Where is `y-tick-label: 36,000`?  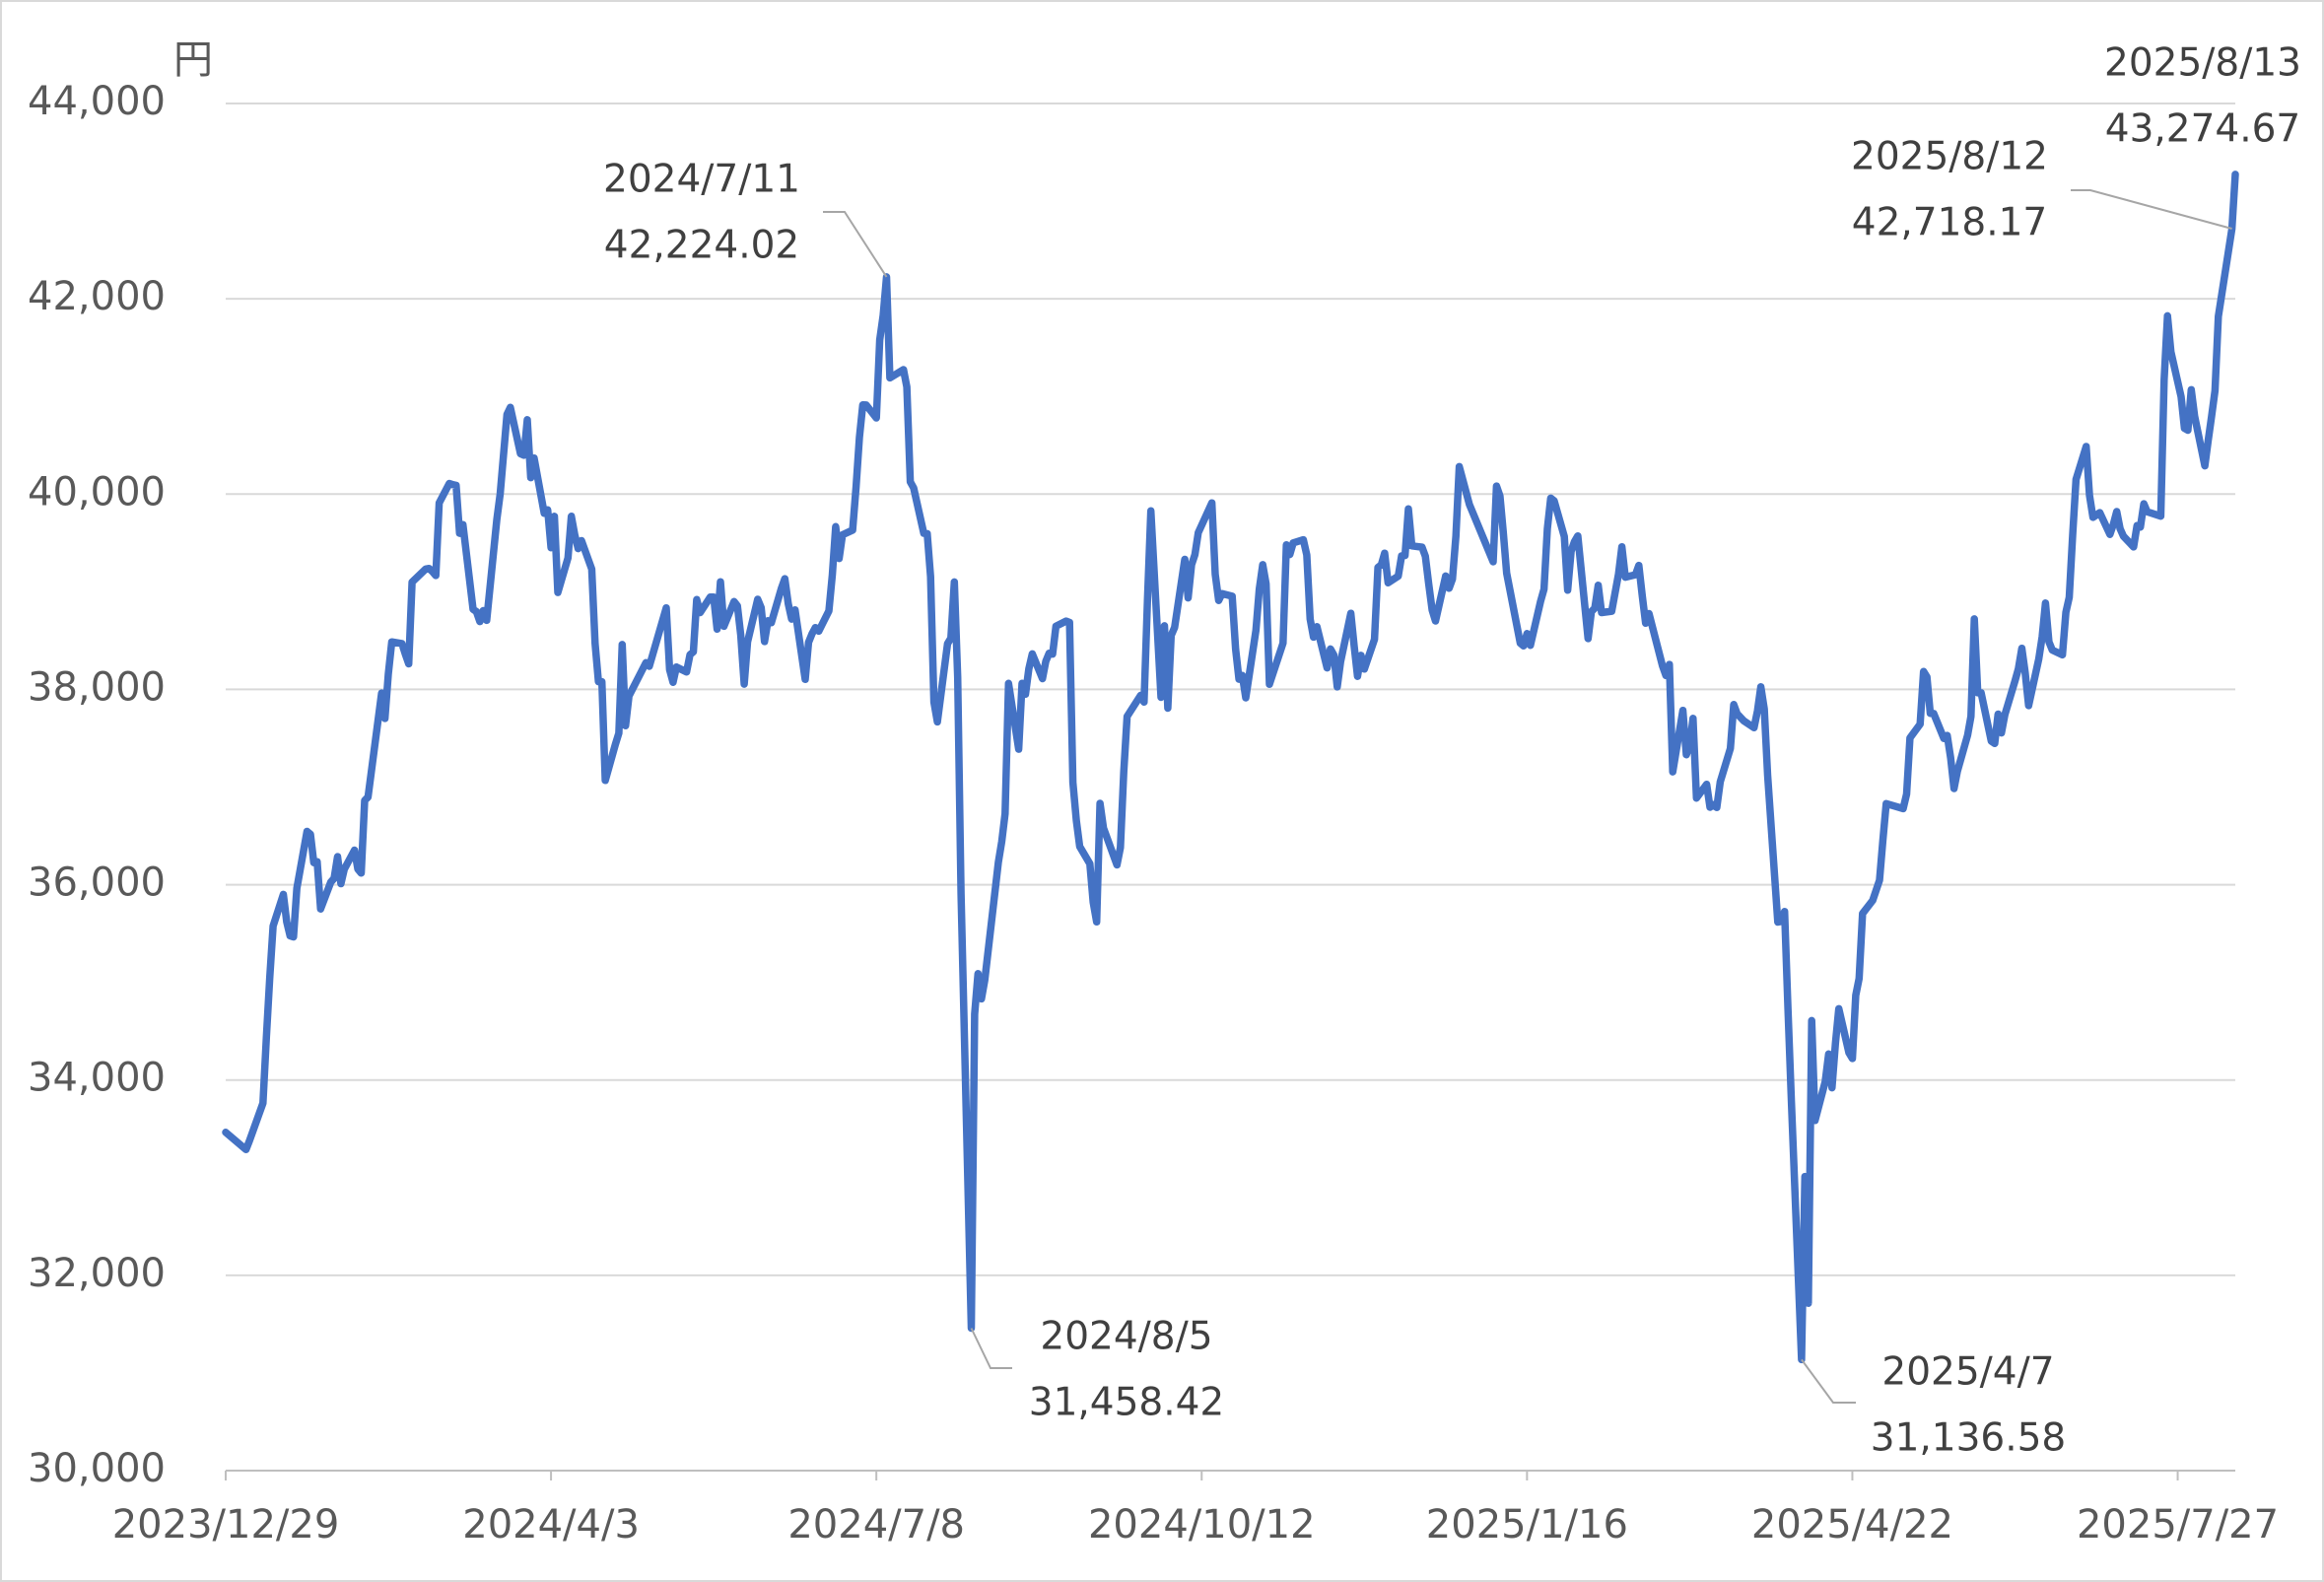 y-tick-label: 36,000 is located at coordinates (97, 883).